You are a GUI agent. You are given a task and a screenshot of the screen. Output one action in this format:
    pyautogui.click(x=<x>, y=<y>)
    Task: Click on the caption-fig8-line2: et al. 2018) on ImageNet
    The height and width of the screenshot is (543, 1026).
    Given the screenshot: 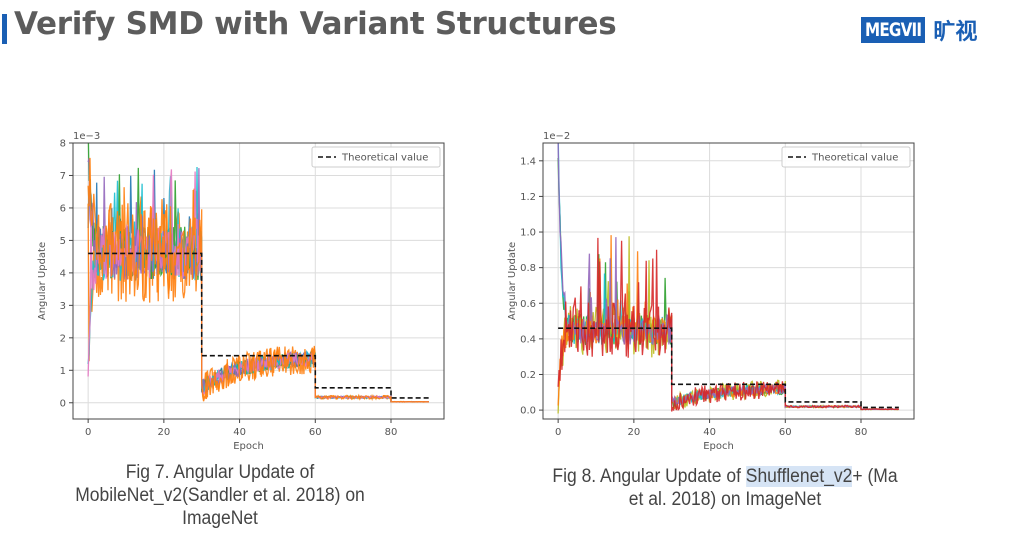 What is the action you would take?
    pyautogui.click(x=725, y=499)
    